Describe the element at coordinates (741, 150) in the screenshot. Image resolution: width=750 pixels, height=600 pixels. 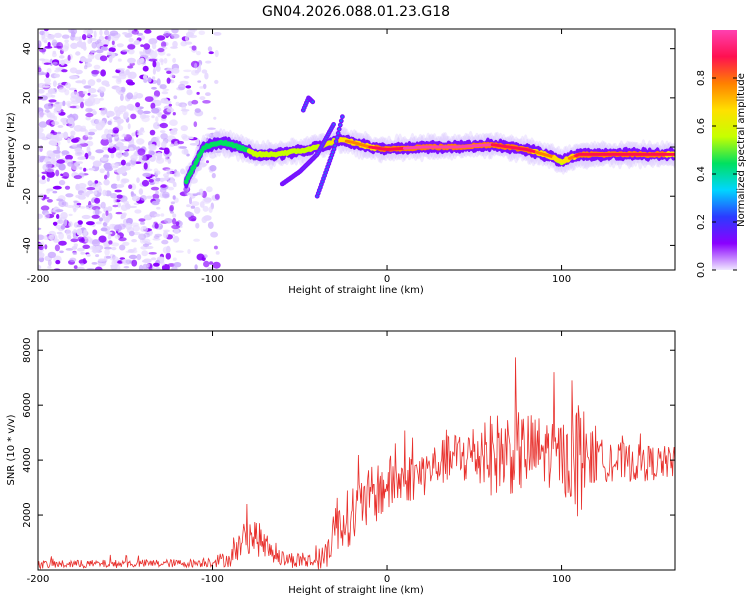
I see `colorbar-label: Normalized spectral amplitude` at that location.